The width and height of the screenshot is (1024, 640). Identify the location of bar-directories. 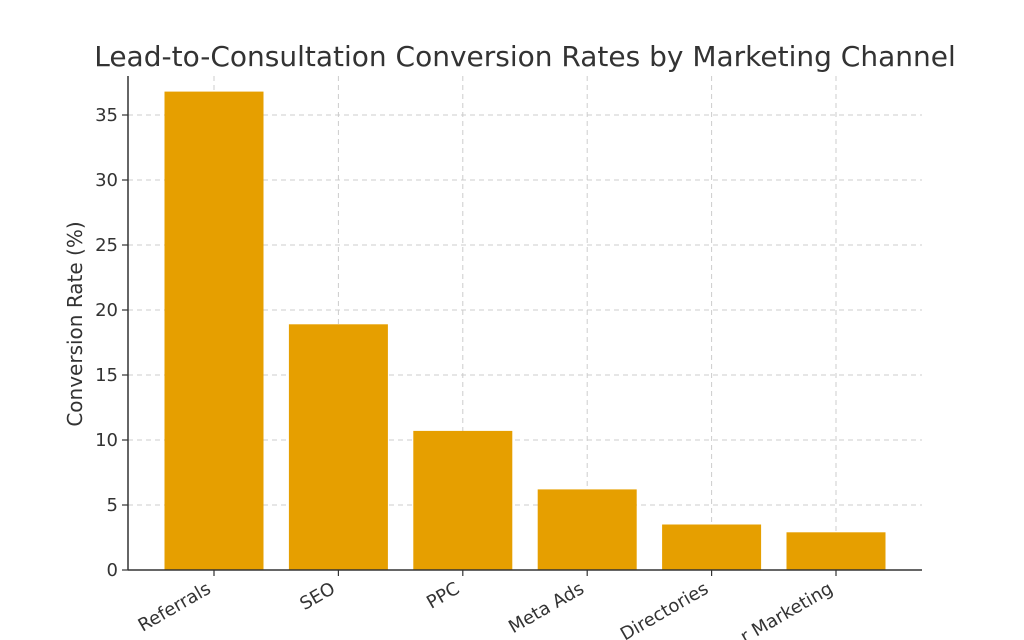
(712, 547).